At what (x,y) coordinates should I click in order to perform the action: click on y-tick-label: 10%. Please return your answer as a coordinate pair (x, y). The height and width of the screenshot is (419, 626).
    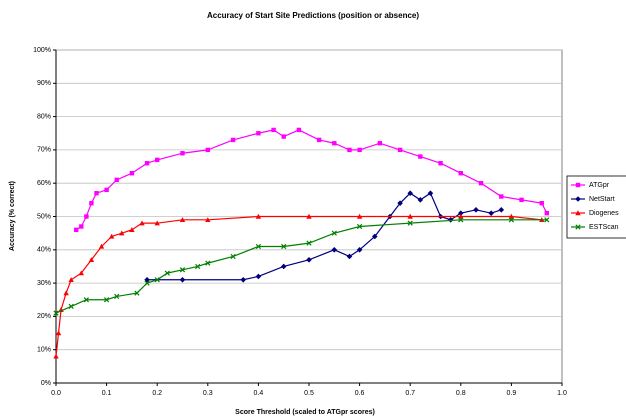
    Looking at the image, I should click on (44, 350).